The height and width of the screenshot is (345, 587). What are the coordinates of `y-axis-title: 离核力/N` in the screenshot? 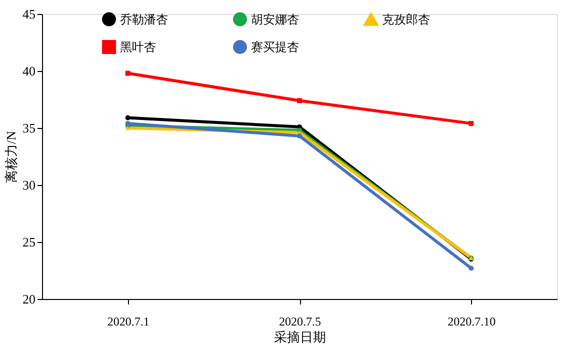 It's located at (11, 156).